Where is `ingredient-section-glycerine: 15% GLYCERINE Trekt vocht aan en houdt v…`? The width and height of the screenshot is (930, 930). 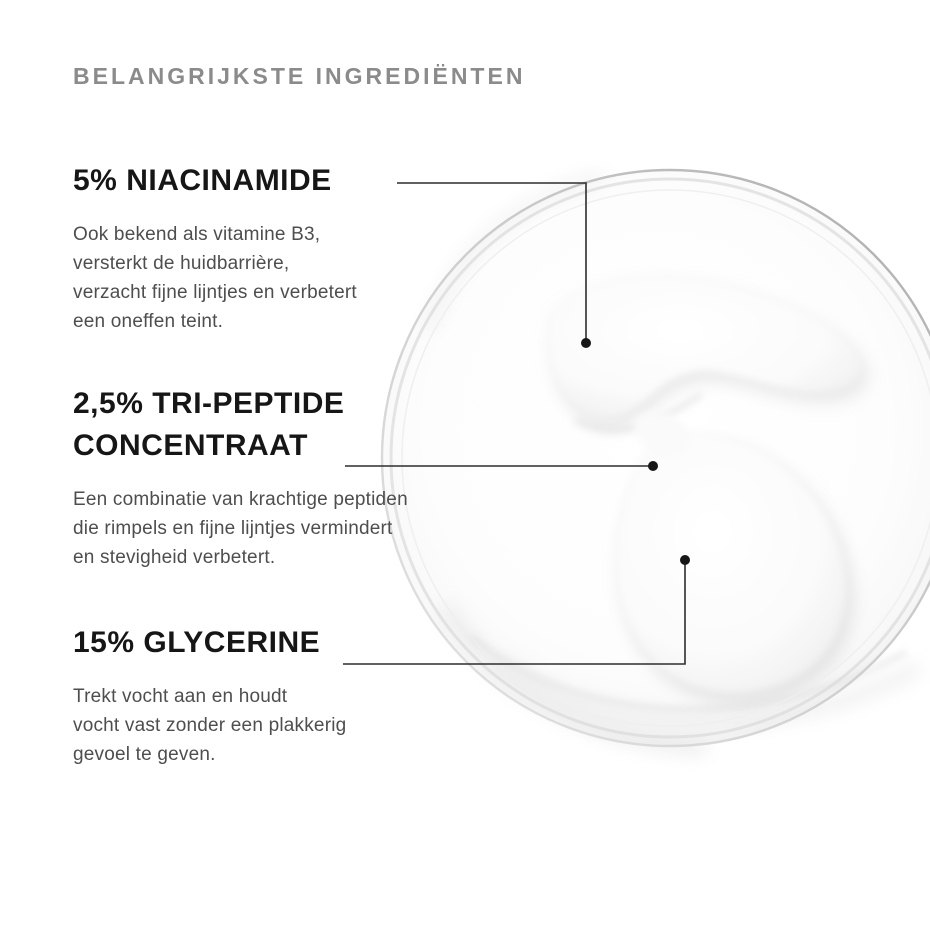
ingredient-section-glycerine: 15% GLYCERINE Trekt vocht aan en houdt v… is located at coordinates (283, 695).